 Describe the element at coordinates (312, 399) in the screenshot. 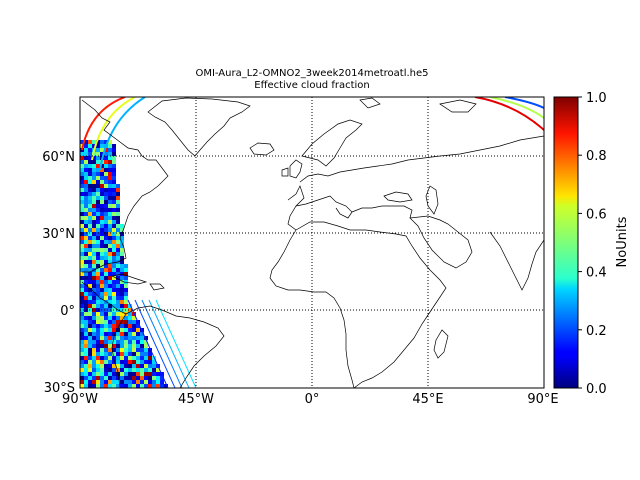

I see `x-tick-label: 0°` at that location.